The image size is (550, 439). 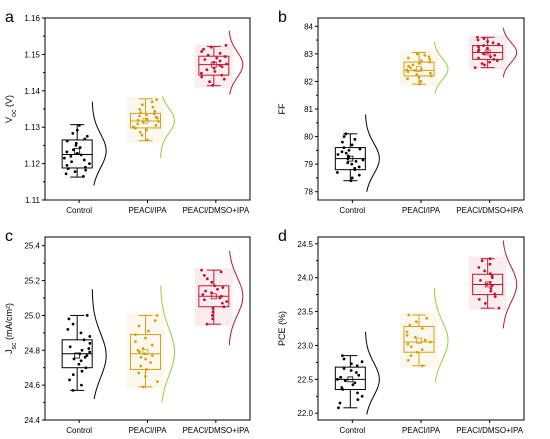 What do you see at coordinates (32, 385) in the screenshot?
I see `y-tick-label: 24.6` at bounding box center [32, 385].